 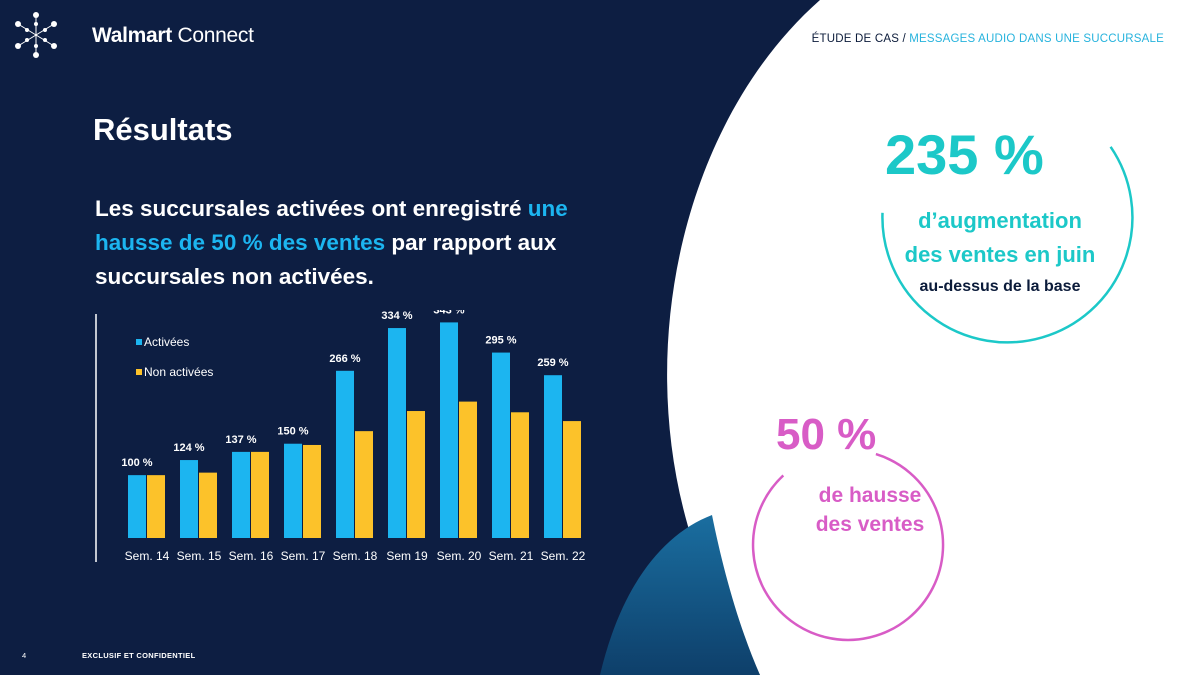 What do you see at coordinates (36, 35) in the screenshot?
I see `walmart-connect-logo-icon` at bounding box center [36, 35].